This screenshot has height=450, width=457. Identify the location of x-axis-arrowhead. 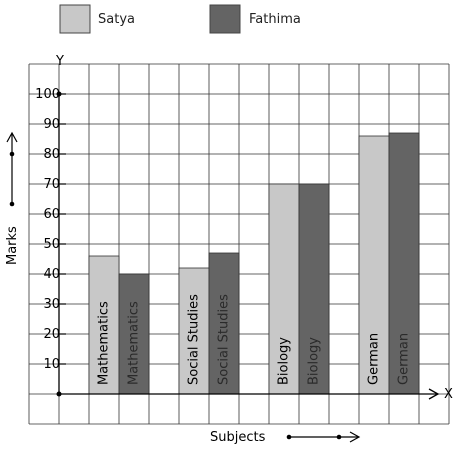
(434, 394).